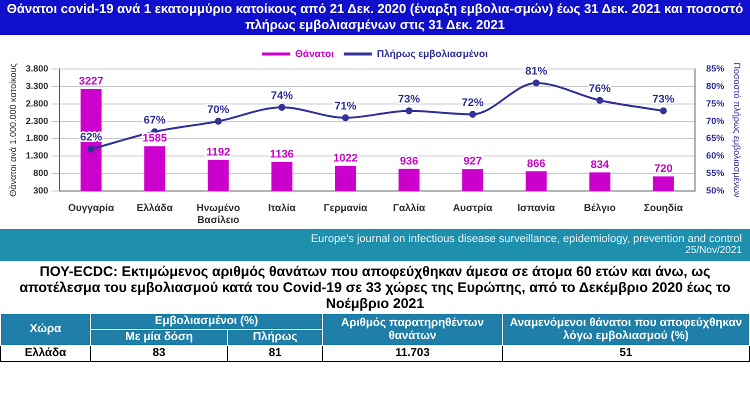 Image resolution: width=750 pixels, height=400 pixels. What do you see at coordinates (737, 130) in the screenshot?
I see `y2-axis-title: Ποσοστό πλήρως εμβολιασμένων` at bounding box center [737, 130].